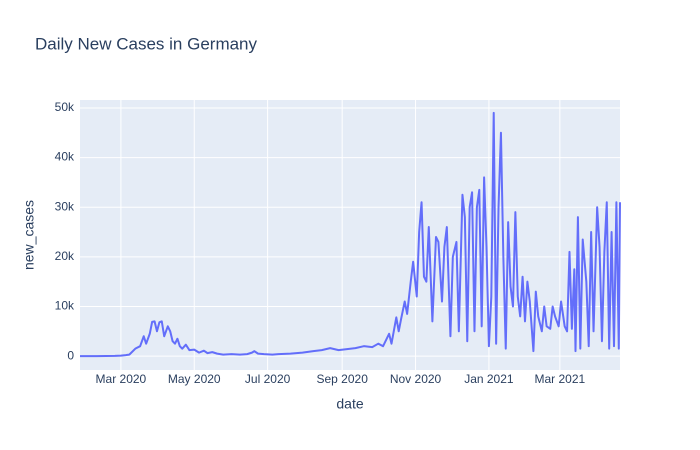 The width and height of the screenshot is (700, 450). What do you see at coordinates (560, 379) in the screenshot?
I see `x-tick-label: Mar 2021` at bounding box center [560, 379].